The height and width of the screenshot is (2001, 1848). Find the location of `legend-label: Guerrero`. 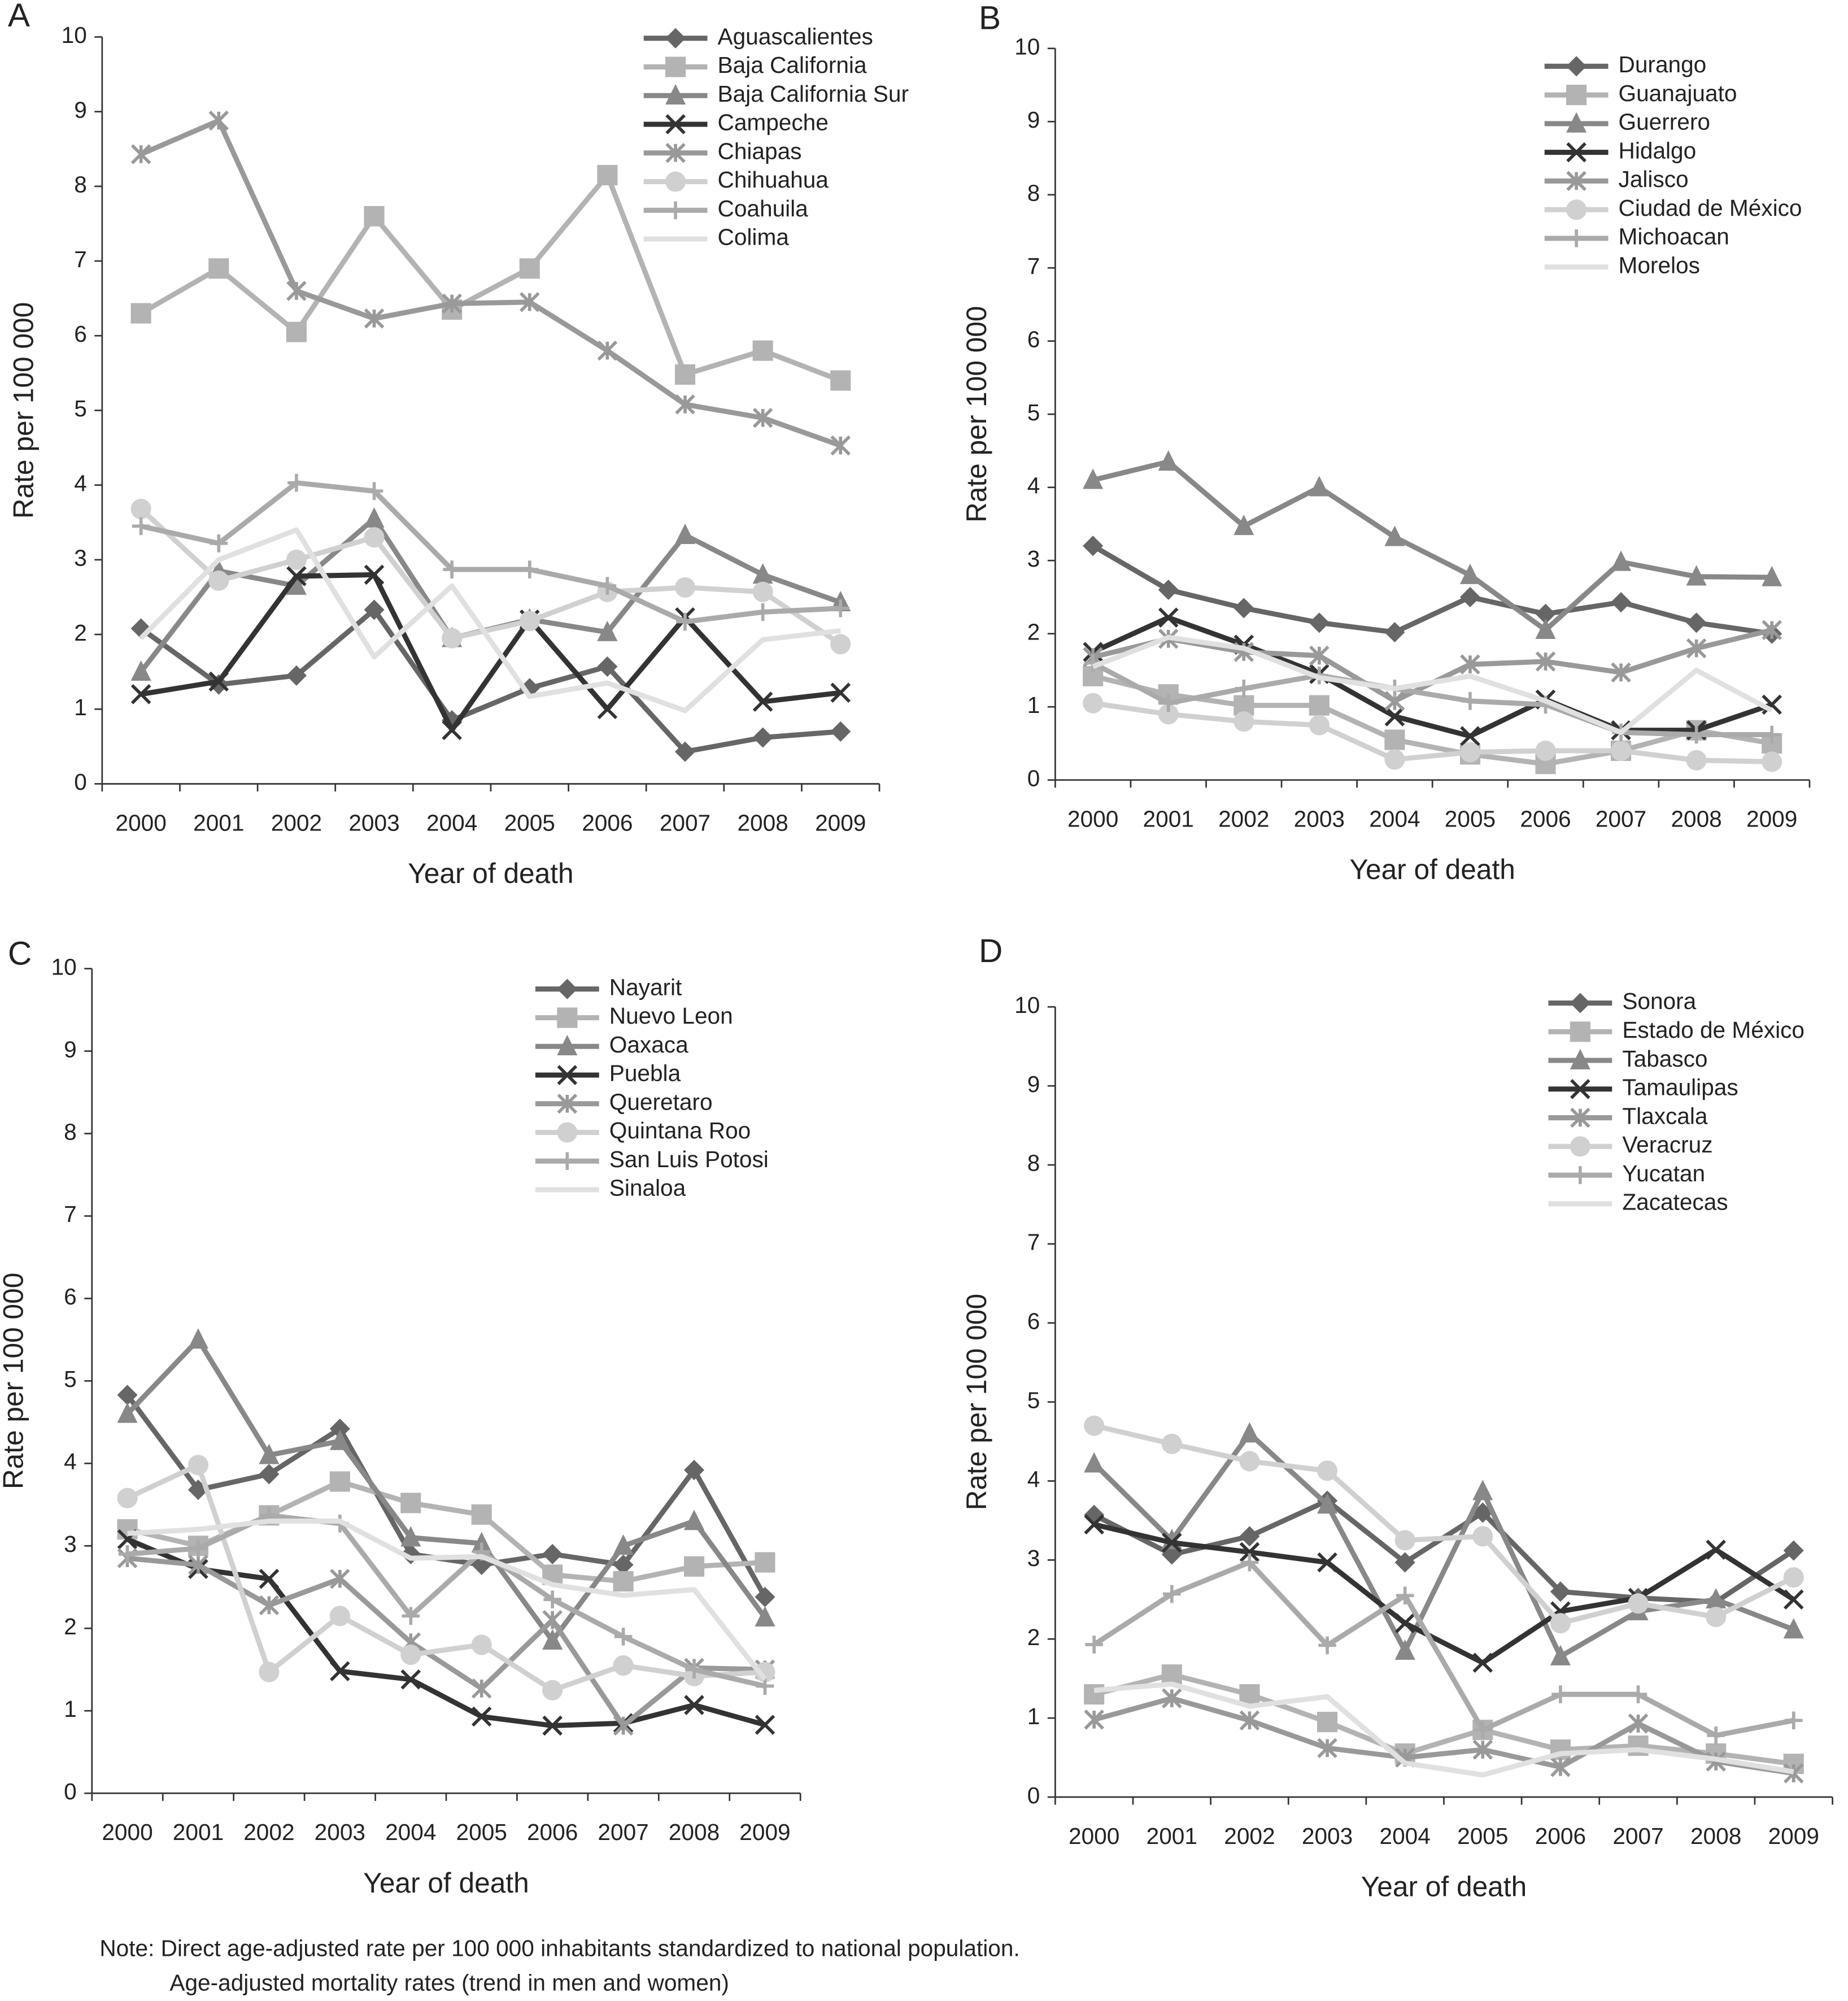

legend-label: Guerrero is located at coordinates (1665, 122).